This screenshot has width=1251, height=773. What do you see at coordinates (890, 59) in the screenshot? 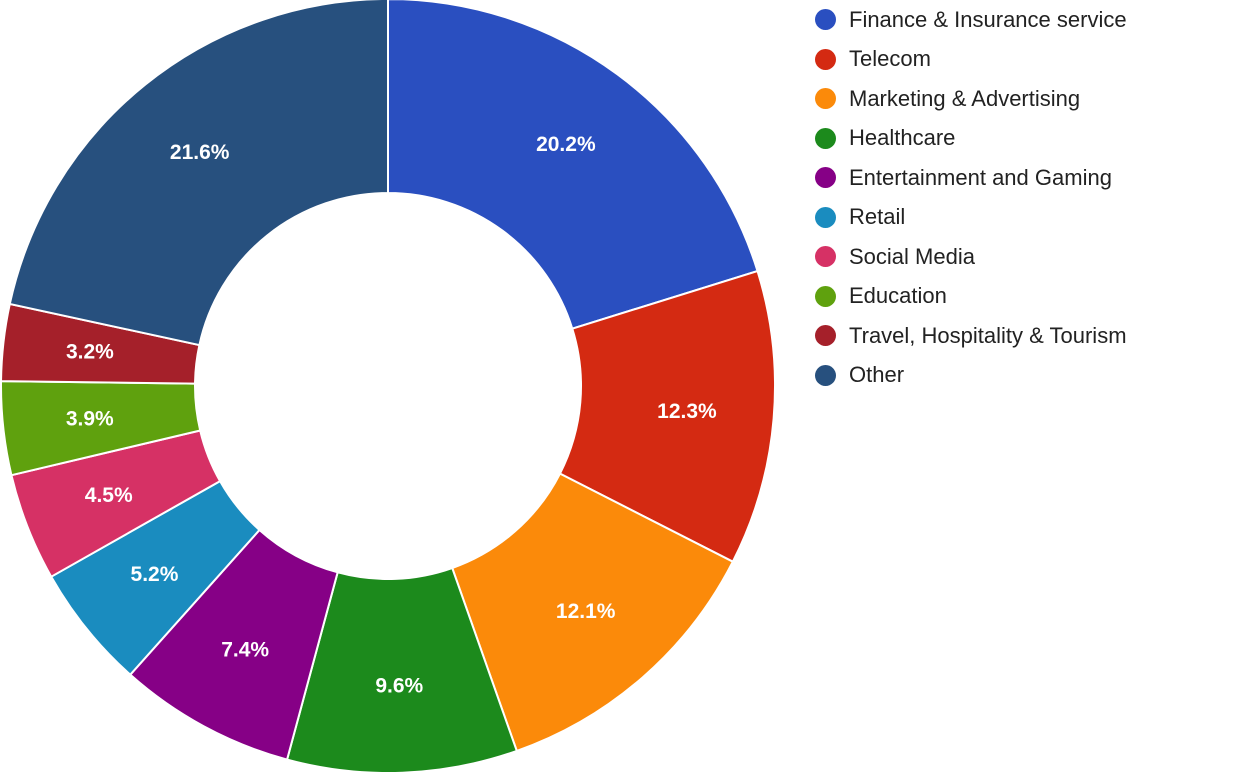
I see `legend-label-1: Telecom` at bounding box center [890, 59].